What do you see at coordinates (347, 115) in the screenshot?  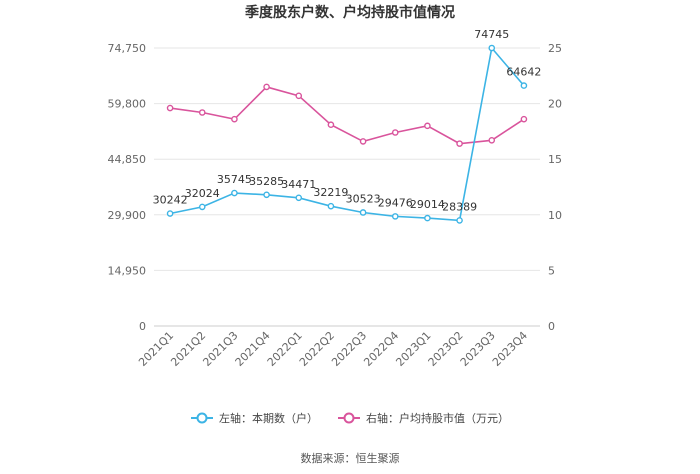 I see `series-line` at bounding box center [347, 115].